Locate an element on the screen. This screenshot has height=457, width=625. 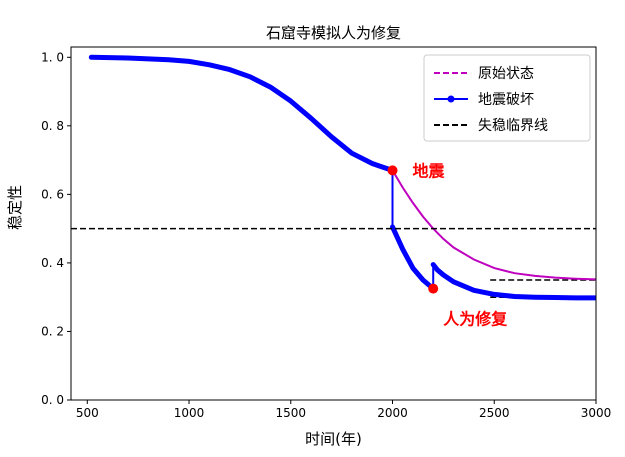
y-tick-label-3: 0. 6 is located at coordinates (52, 194).